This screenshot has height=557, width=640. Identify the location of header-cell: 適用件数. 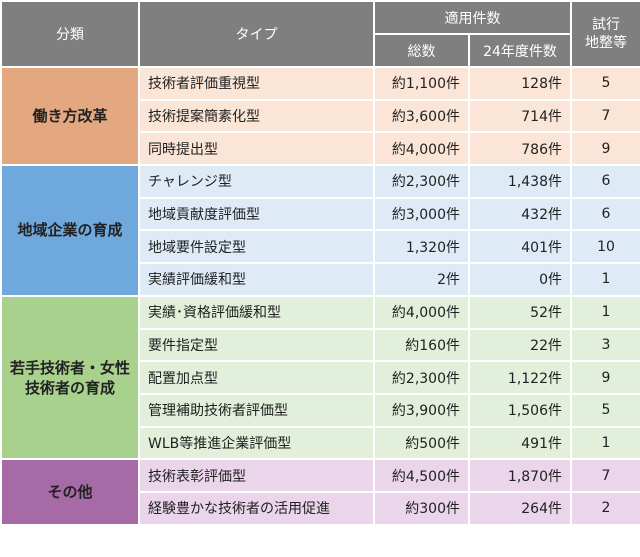
(472, 17).